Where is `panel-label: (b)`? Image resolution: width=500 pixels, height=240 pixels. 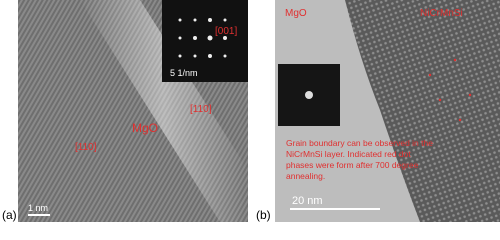 panel-label: (b) is located at coordinates (263, 215).